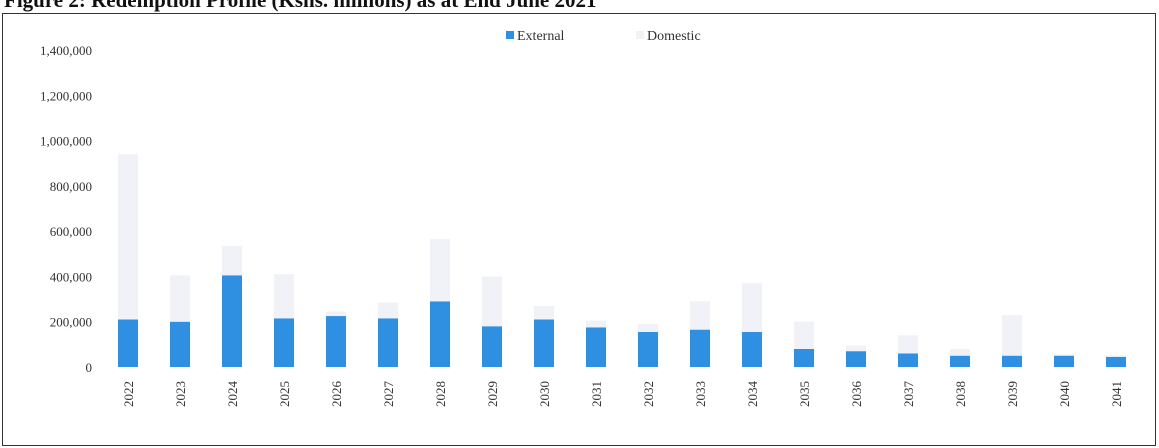 Image resolution: width=1159 pixels, height=448 pixels. Describe the element at coordinates (640, 35) in the screenshot. I see `legend-swatch-domestic` at that location.